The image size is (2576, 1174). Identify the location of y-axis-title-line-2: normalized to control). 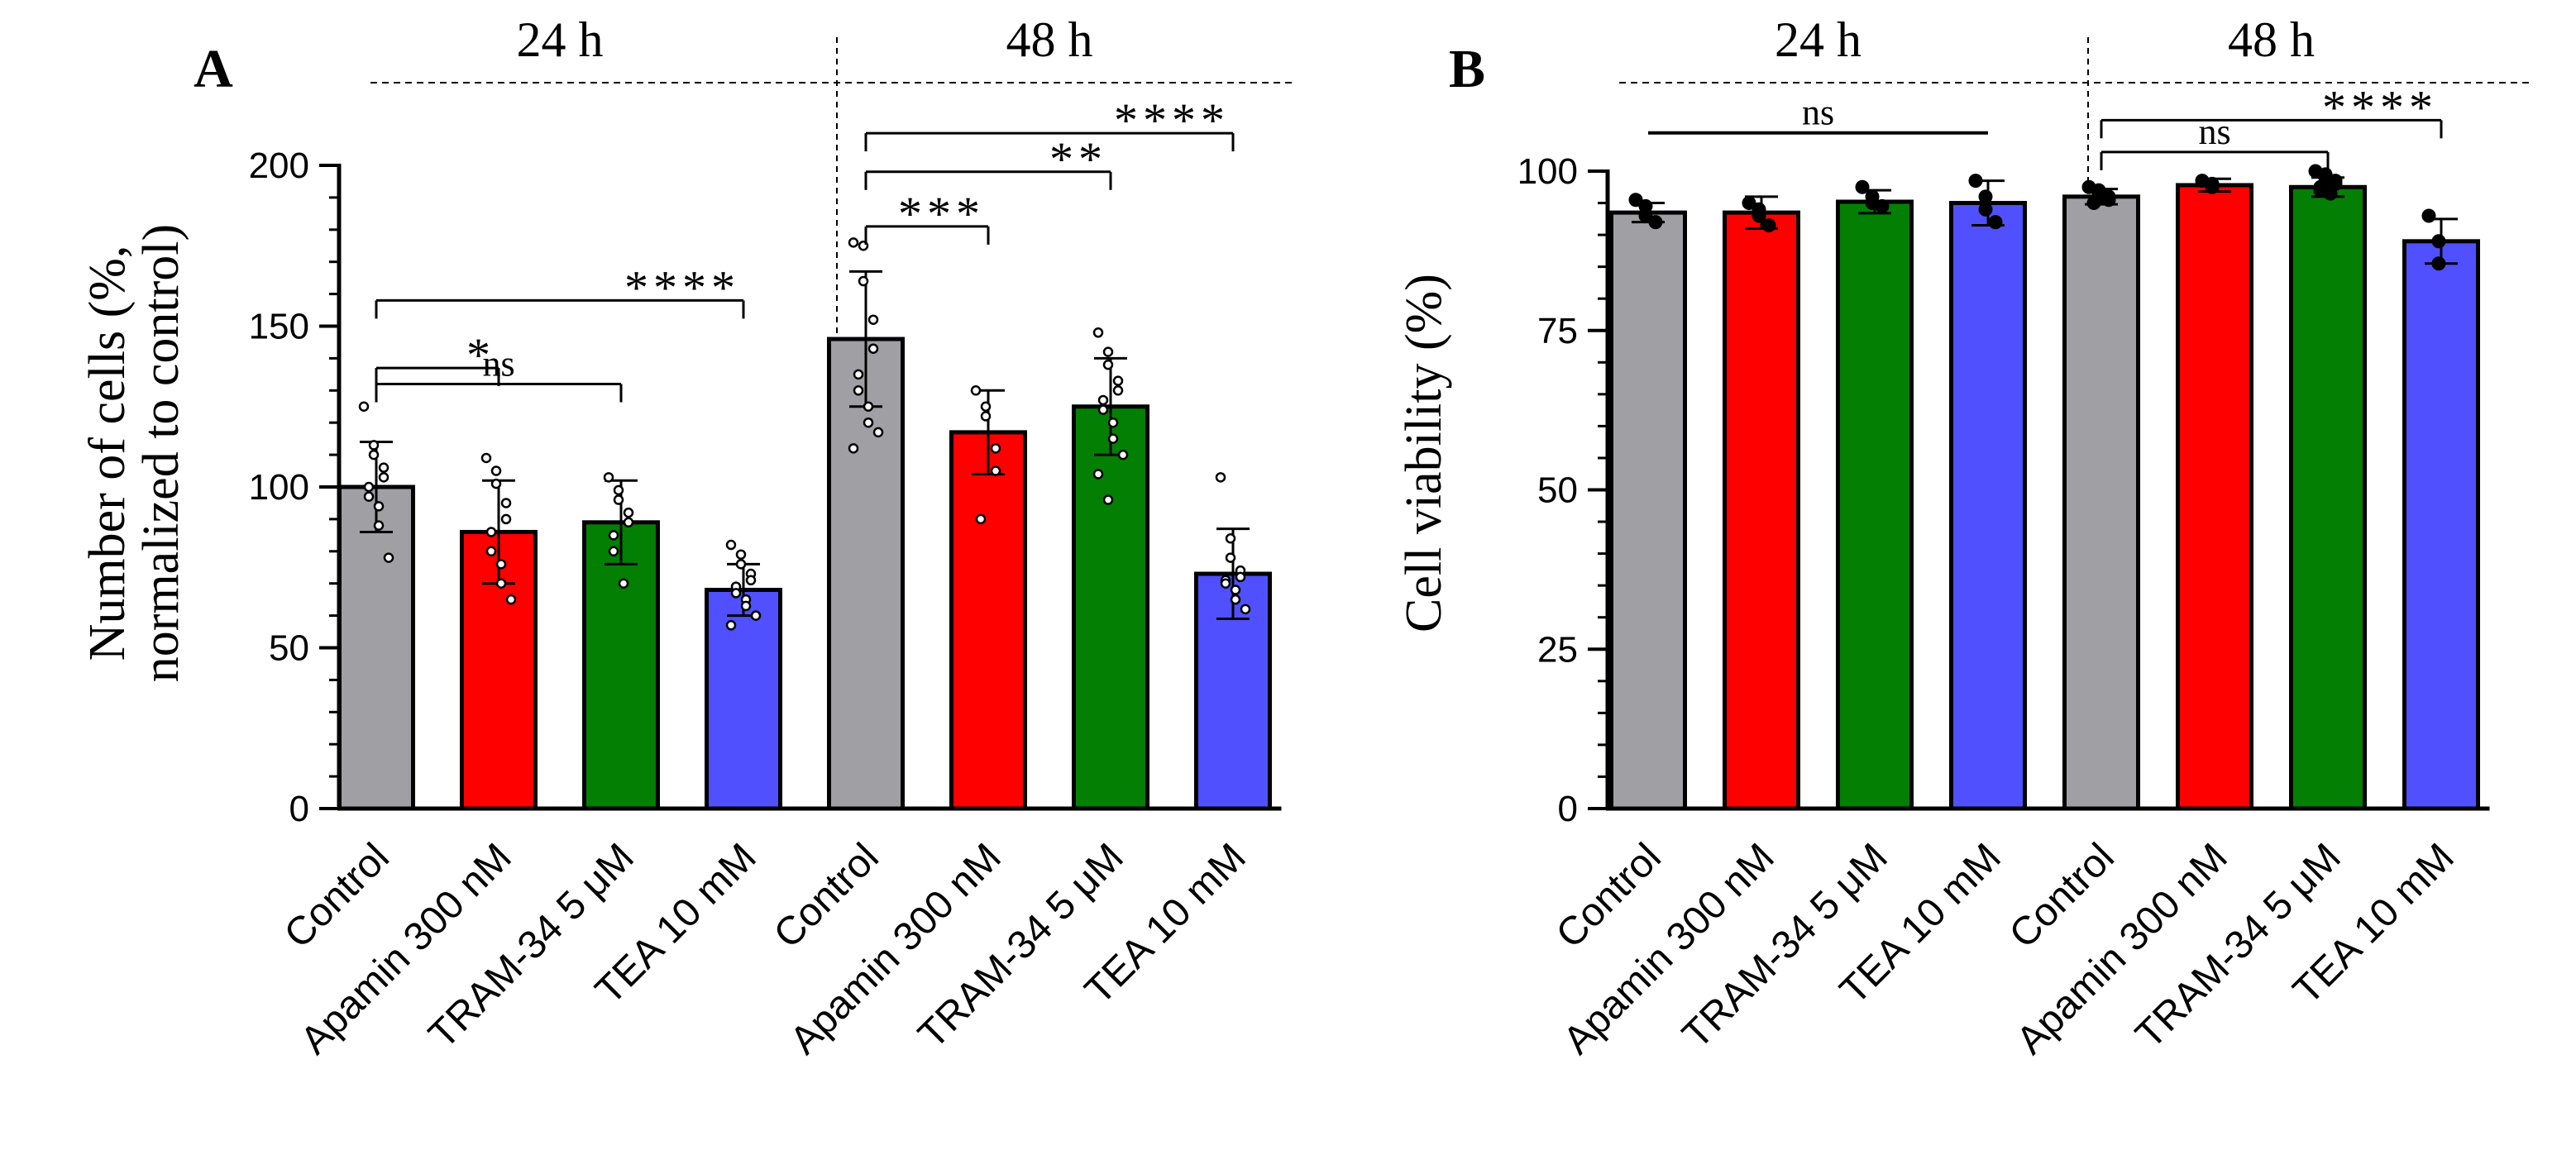
(161, 453).